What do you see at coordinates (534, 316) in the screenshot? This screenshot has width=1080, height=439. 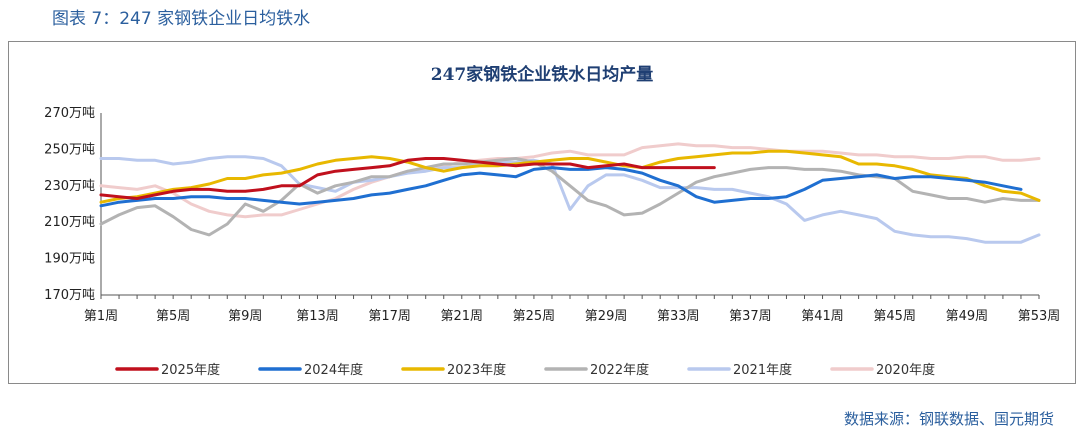 I see `x-tick-label: 第25周` at bounding box center [534, 316].